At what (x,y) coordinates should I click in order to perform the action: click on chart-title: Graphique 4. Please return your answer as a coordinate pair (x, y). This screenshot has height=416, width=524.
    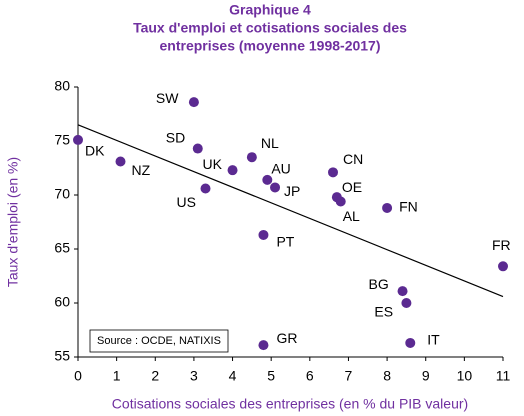
    Looking at the image, I should click on (270, 10).